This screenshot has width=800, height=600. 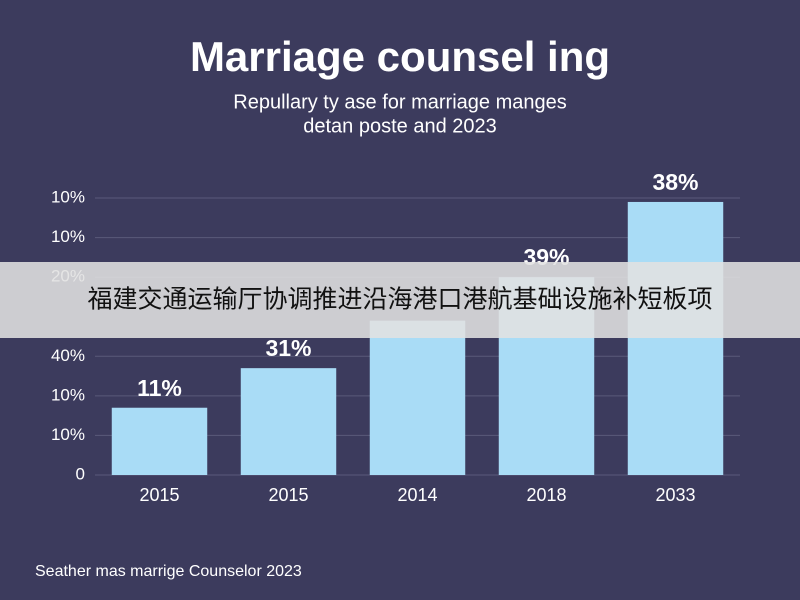 What do you see at coordinates (546, 495) in the screenshot?
I see `x-tick-label: 2018` at bounding box center [546, 495].